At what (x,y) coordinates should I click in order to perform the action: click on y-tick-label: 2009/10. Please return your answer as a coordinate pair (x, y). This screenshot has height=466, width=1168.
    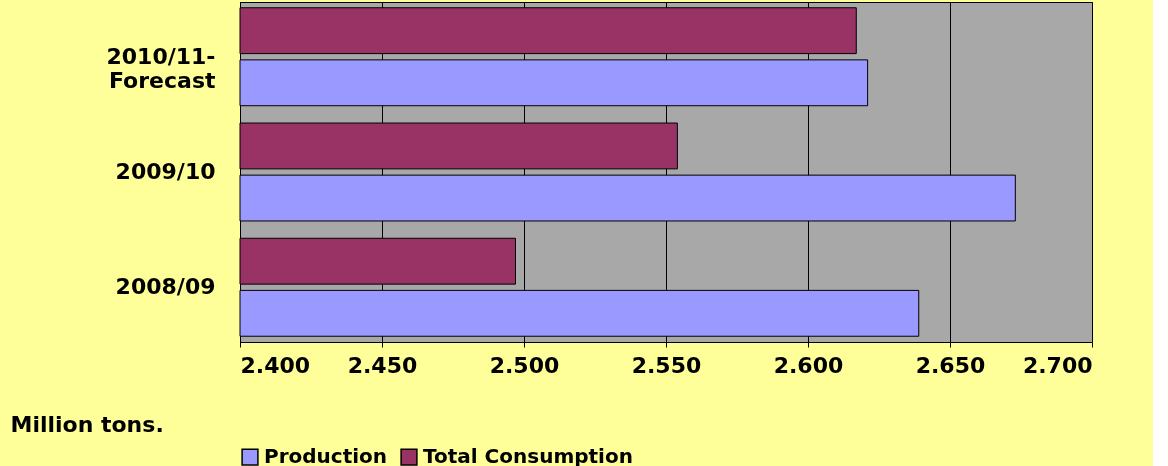
    Looking at the image, I should click on (165, 171).